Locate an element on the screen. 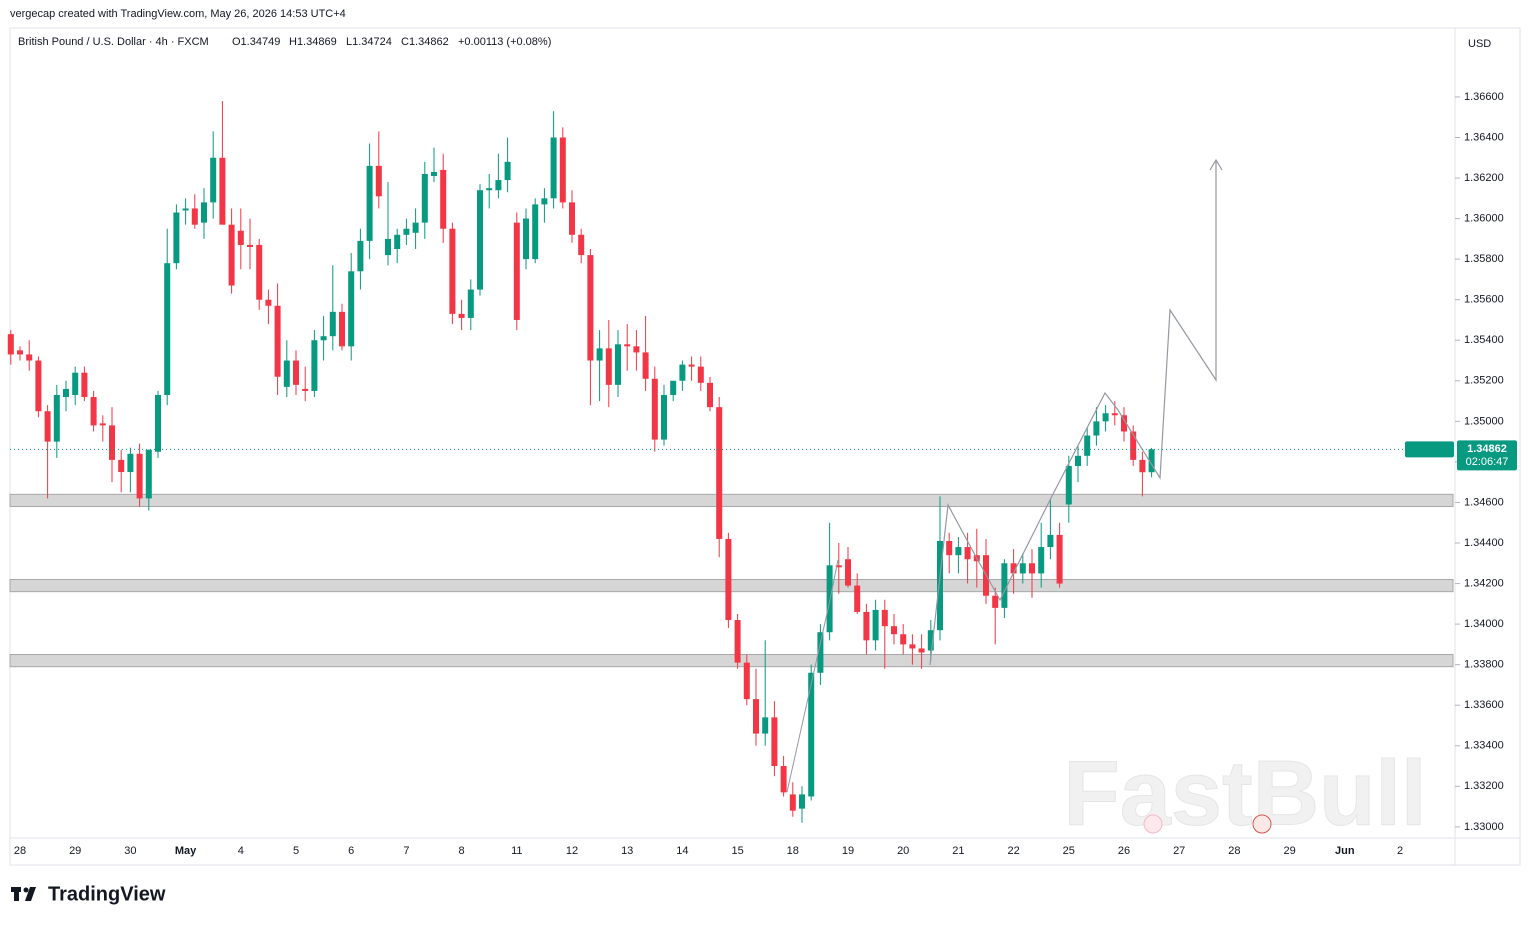 This screenshot has height=925, width=1531. y-tick-label: 1.33200 is located at coordinates (1484, 786).